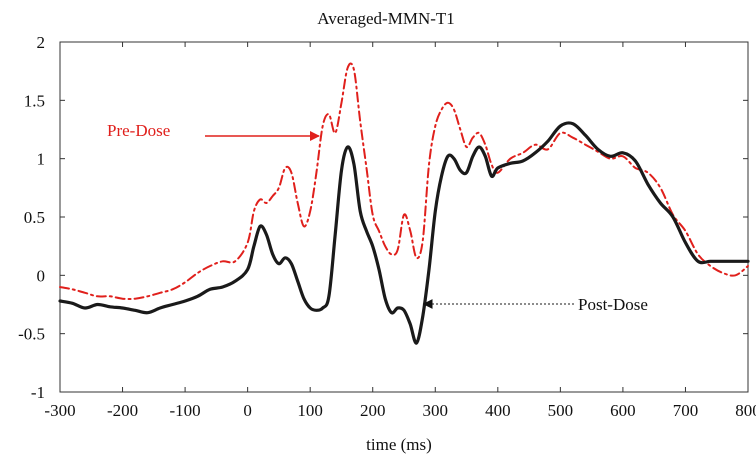  I want to click on x-tick-label: 800, so click(745, 410).